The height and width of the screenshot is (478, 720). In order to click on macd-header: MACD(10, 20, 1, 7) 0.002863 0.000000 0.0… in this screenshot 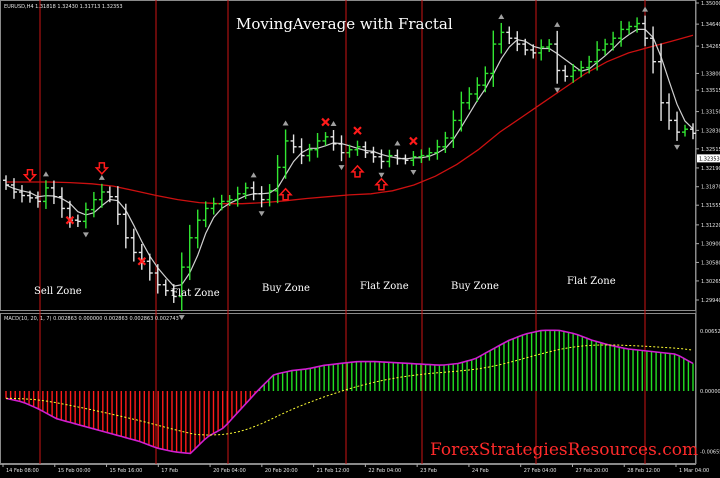, I will do `click(91, 319)`.